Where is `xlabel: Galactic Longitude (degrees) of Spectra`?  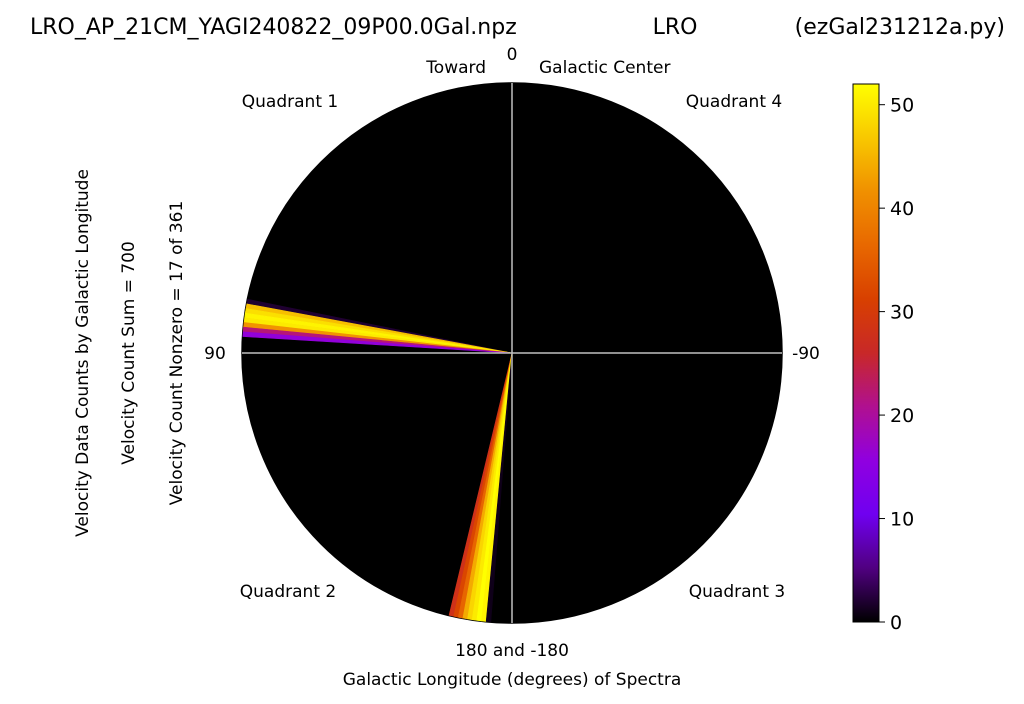
xlabel: Galactic Longitude (degrees) of Spectra is located at coordinates (512, 680).